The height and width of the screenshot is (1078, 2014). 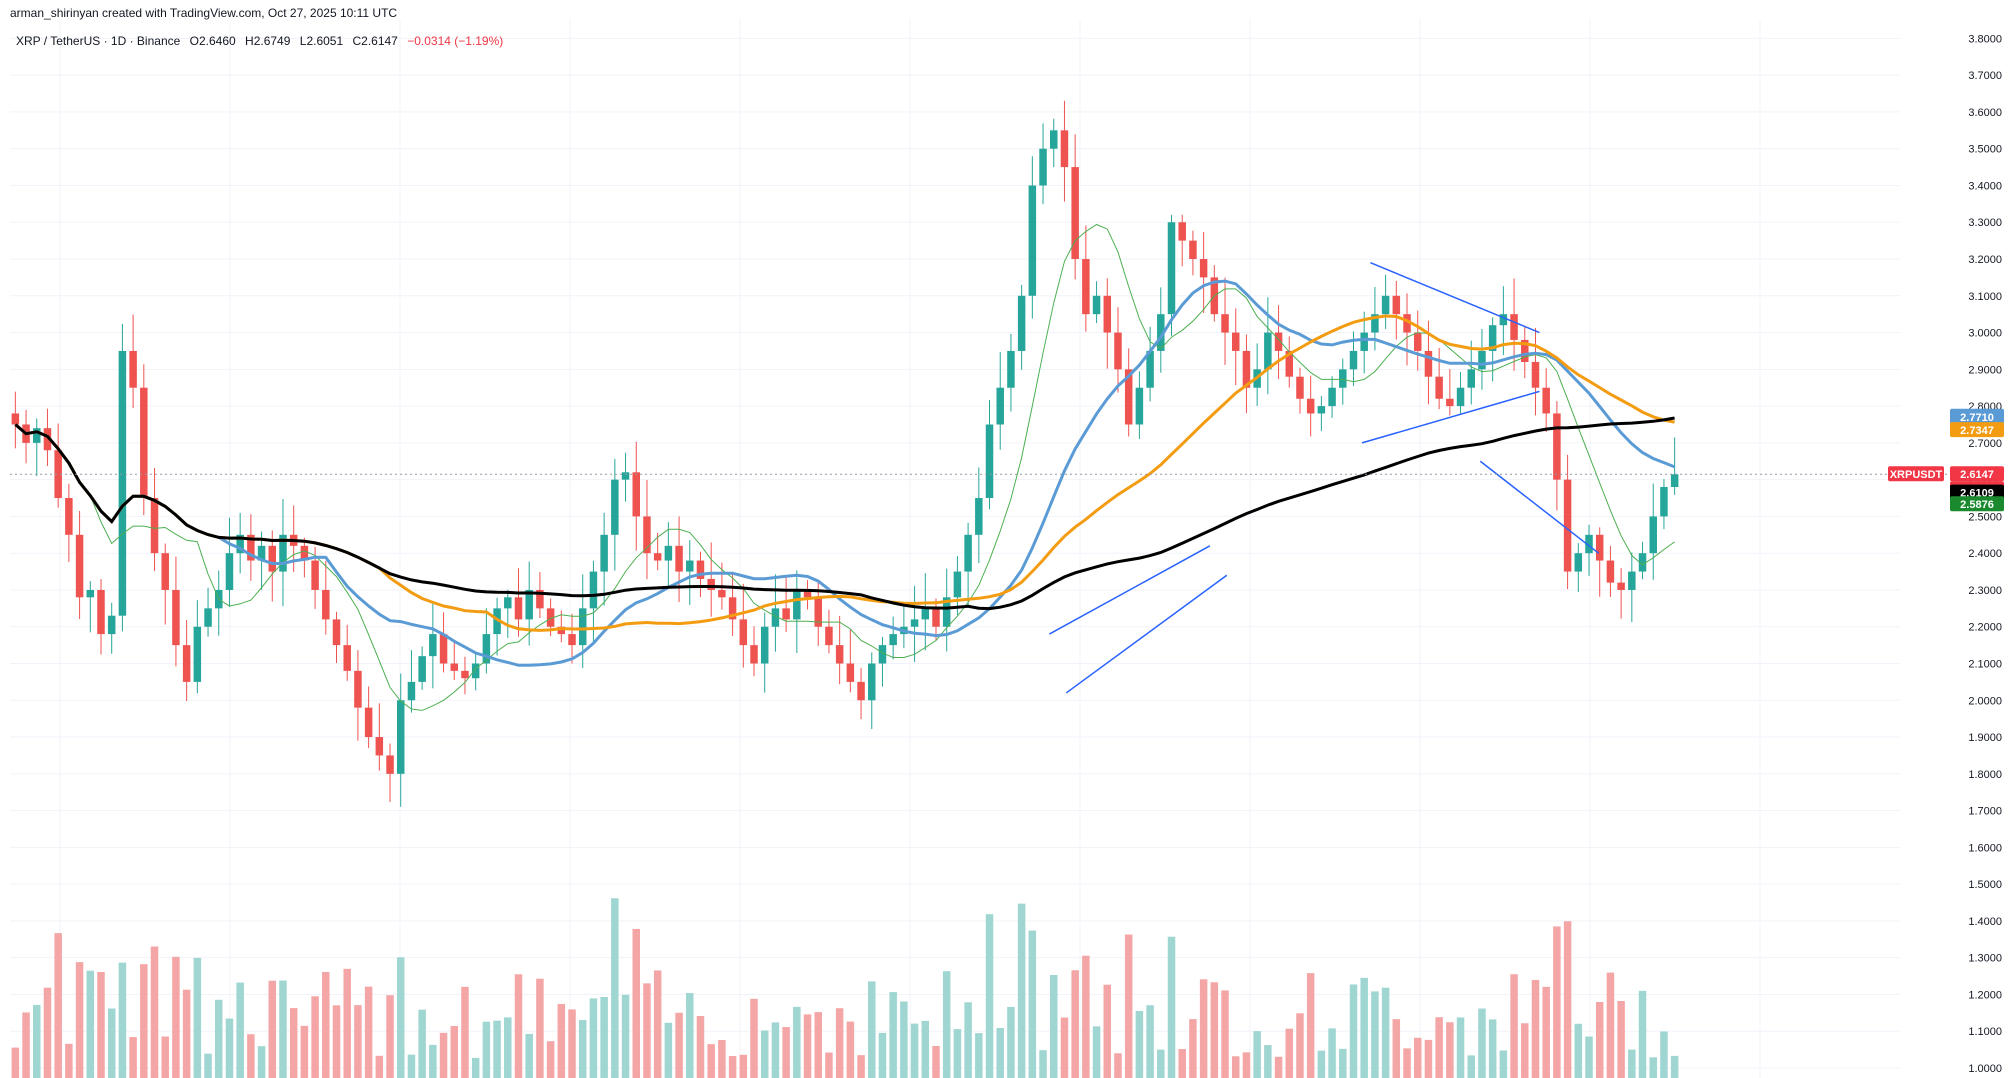 I want to click on price-tick-label: 3.7000, so click(x=1985, y=76).